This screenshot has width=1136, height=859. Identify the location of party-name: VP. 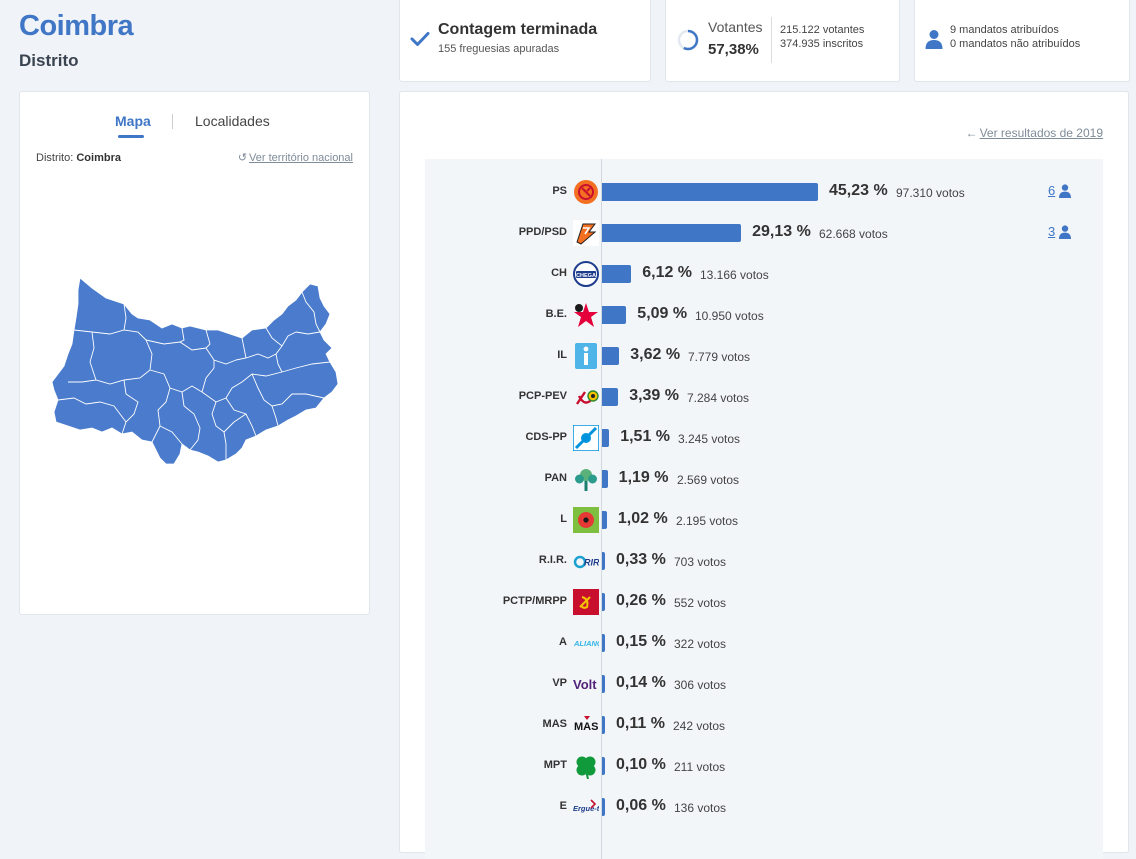
(559, 683).